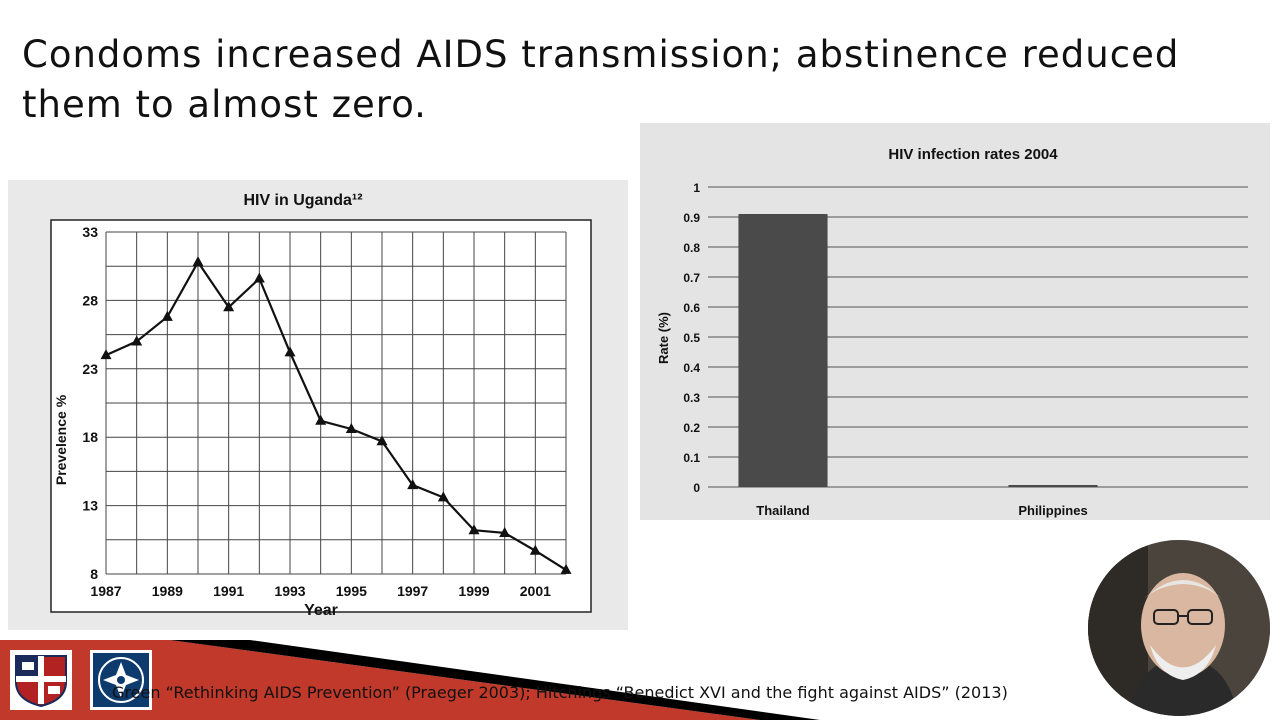  I want to click on uganda-x-ticks: 1987 1989 1991 1993 1995 1997 1999 2001, so click(320, 591).